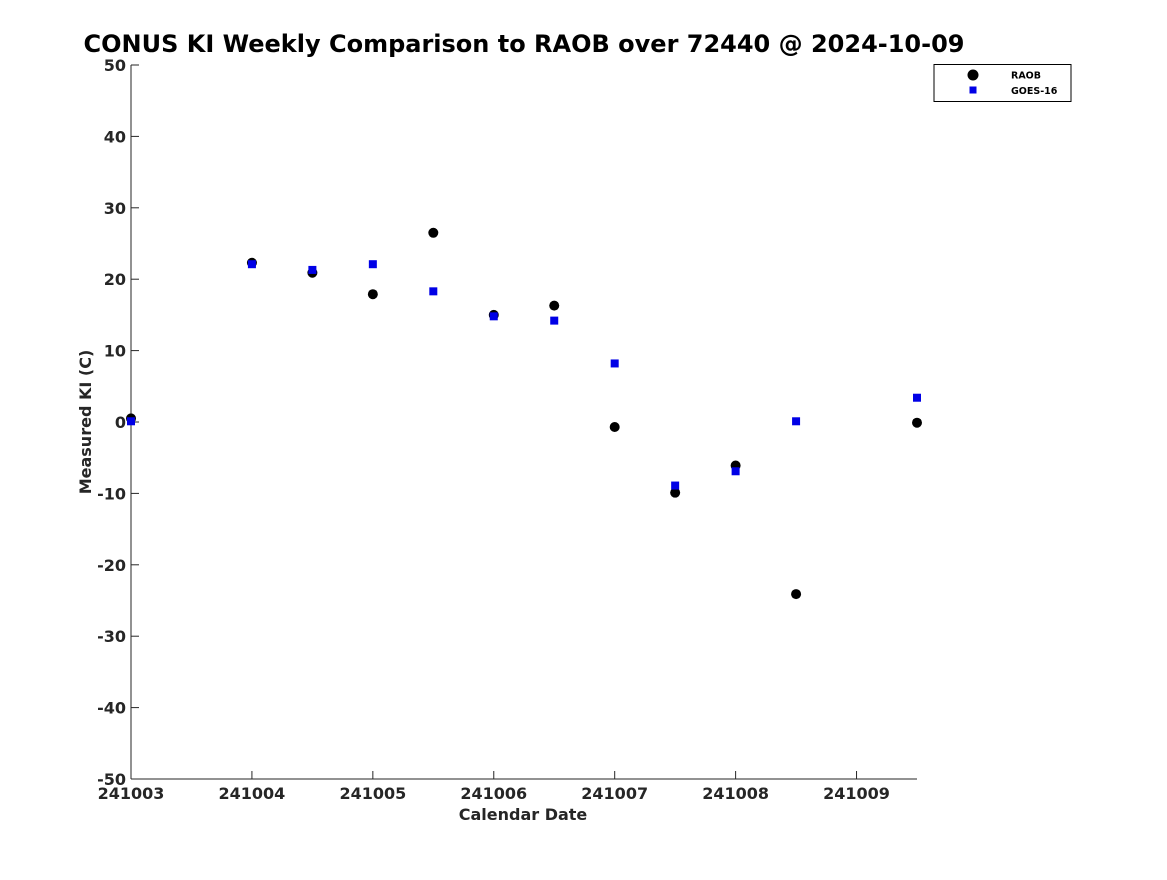  I want to click on x-tick-label: 241004, so click(252, 793).